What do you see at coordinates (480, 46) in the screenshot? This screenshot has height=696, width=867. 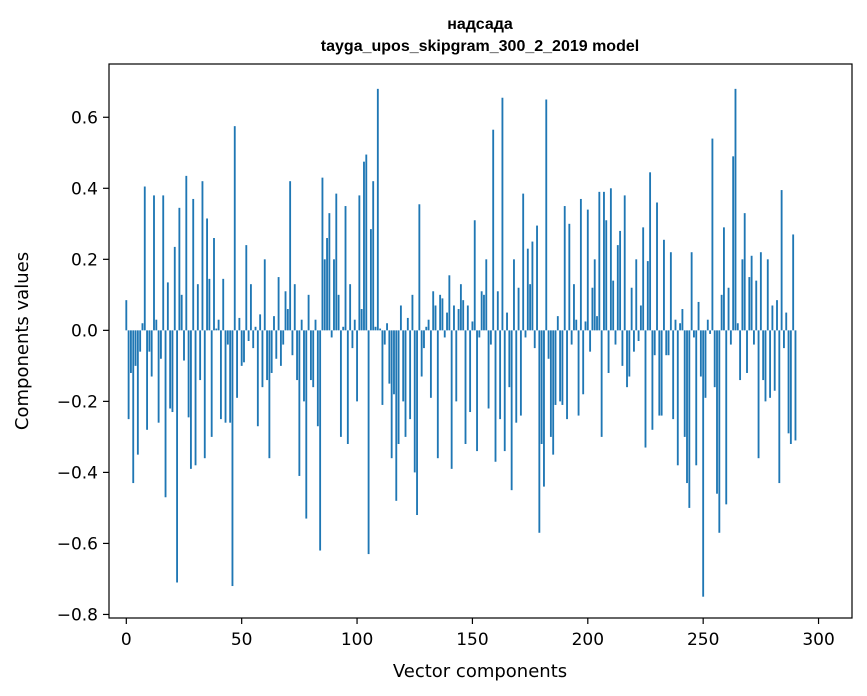 I see `chart-subtitle: tayga_upos_skipgram_300_2_2019 model` at bounding box center [480, 46].